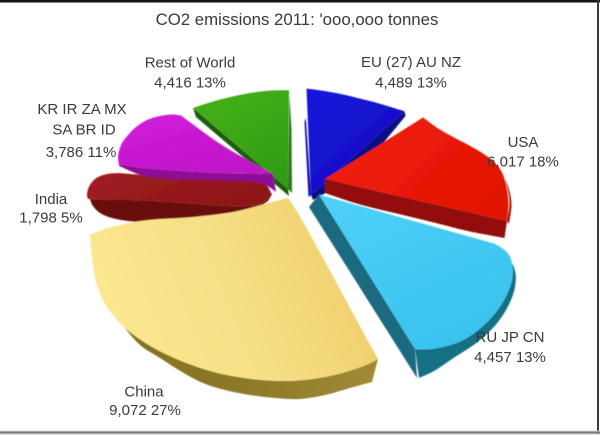 This screenshot has height=435, width=600. I want to click on svg-text: 4,457 13%, so click(510, 357).